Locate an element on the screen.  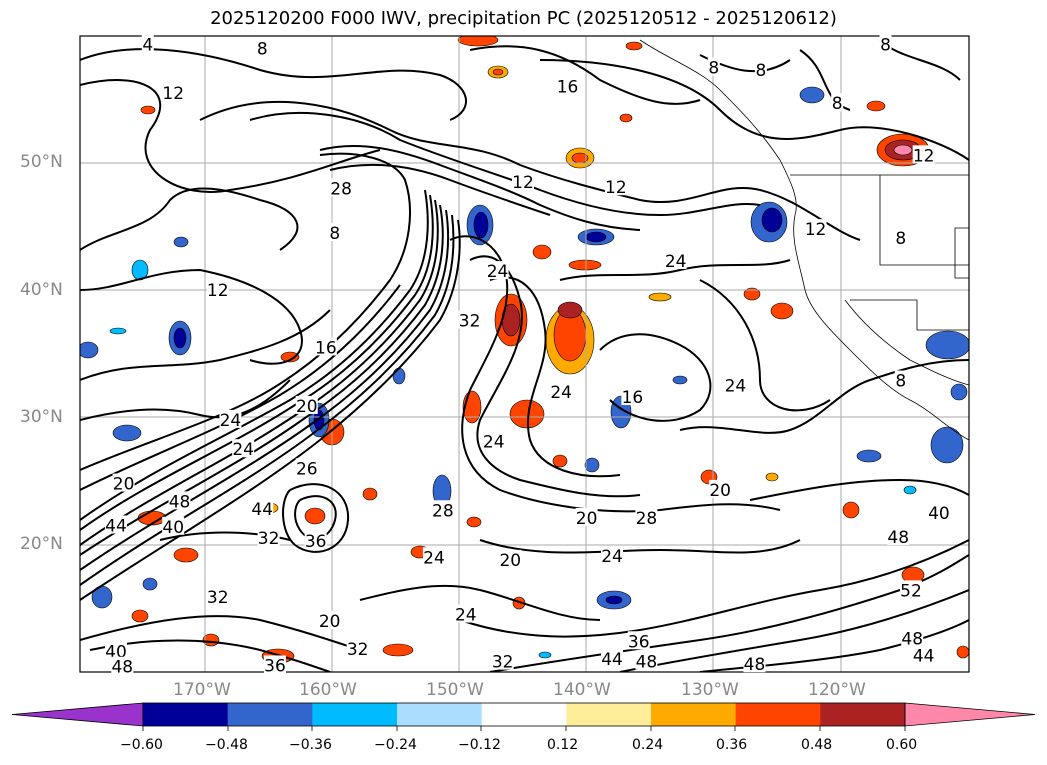
colorbar-tick-label: 0.24 is located at coordinates (648, 745).